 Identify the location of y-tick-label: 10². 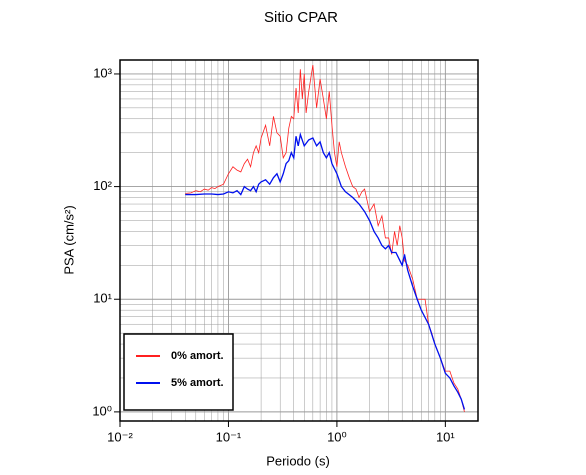
(102, 185).